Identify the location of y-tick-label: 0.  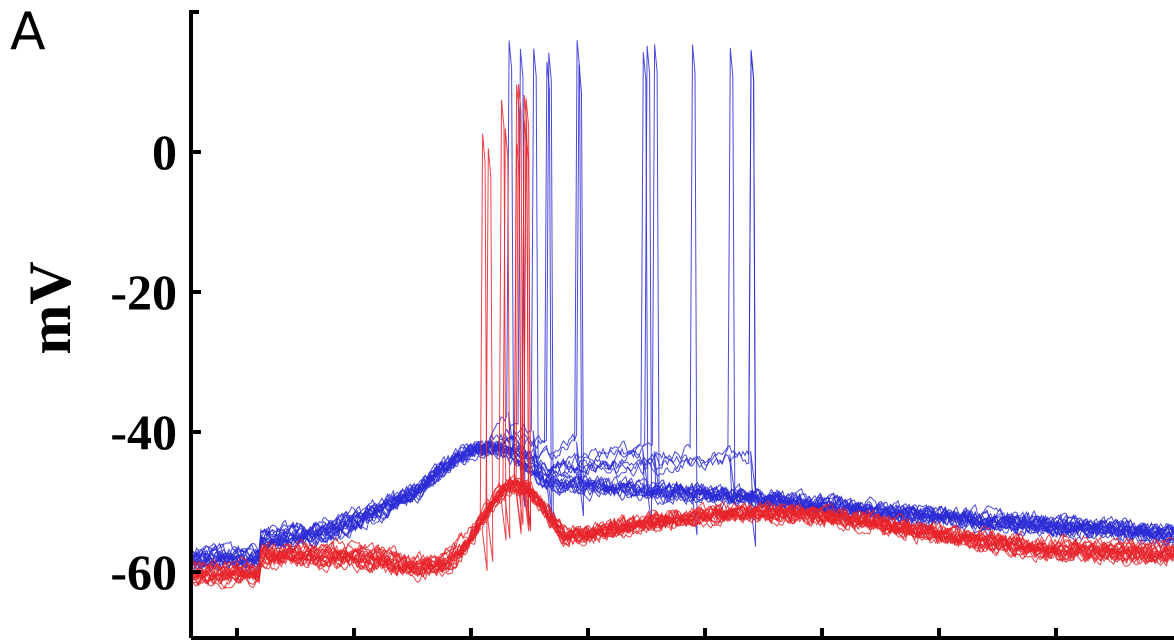
(164, 152).